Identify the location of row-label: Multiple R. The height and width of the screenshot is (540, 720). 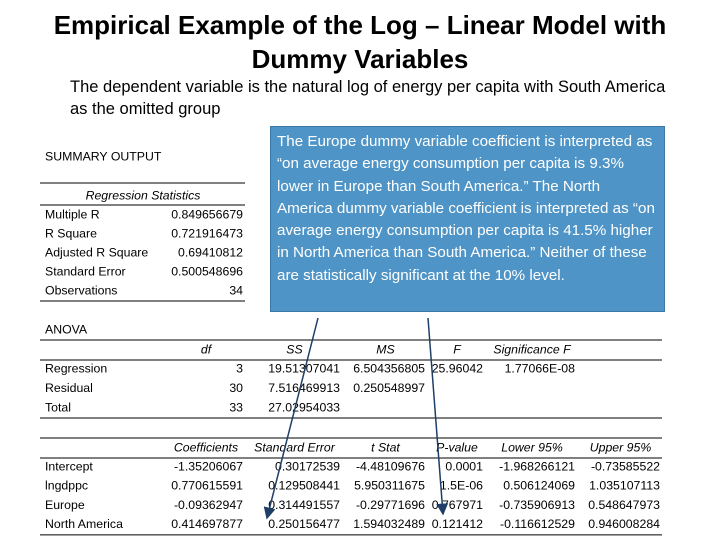
(72, 214).